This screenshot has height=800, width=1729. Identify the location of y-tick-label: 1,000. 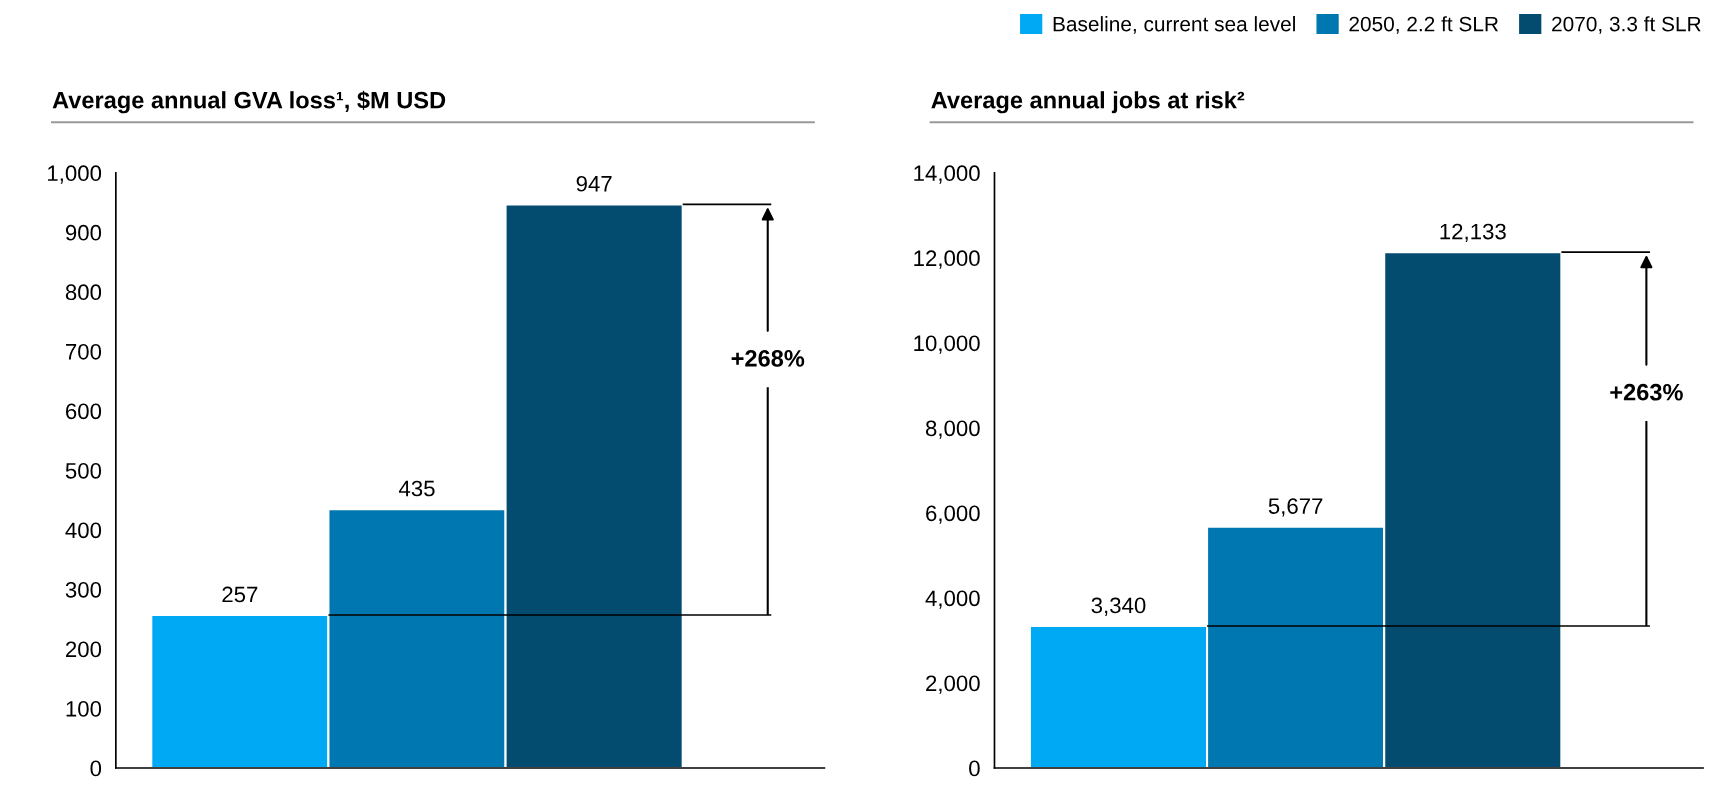
(75, 174).